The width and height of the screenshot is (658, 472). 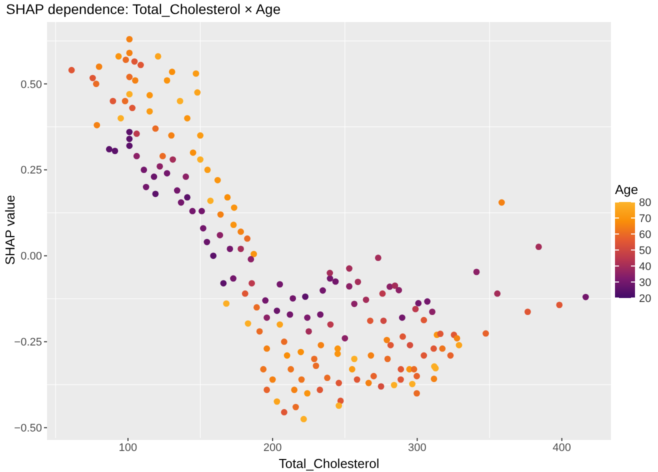 I want to click on color-bar-label: 60, so click(x=645, y=235).